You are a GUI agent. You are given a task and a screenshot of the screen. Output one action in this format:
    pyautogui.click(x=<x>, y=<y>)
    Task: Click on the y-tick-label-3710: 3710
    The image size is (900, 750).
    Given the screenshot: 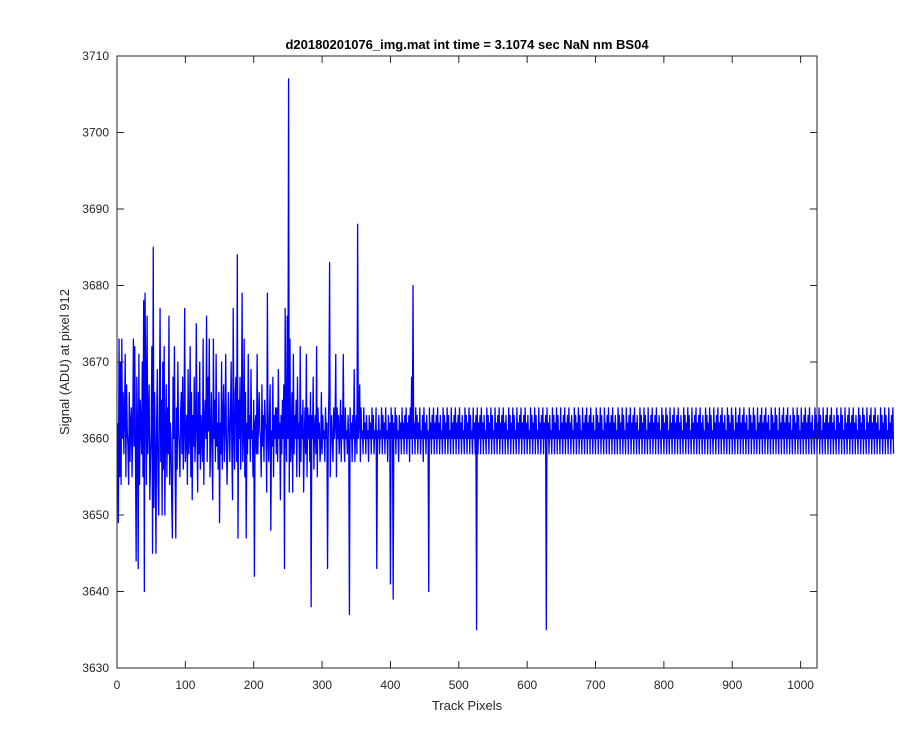 What is the action you would take?
    pyautogui.click(x=95, y=56)
    